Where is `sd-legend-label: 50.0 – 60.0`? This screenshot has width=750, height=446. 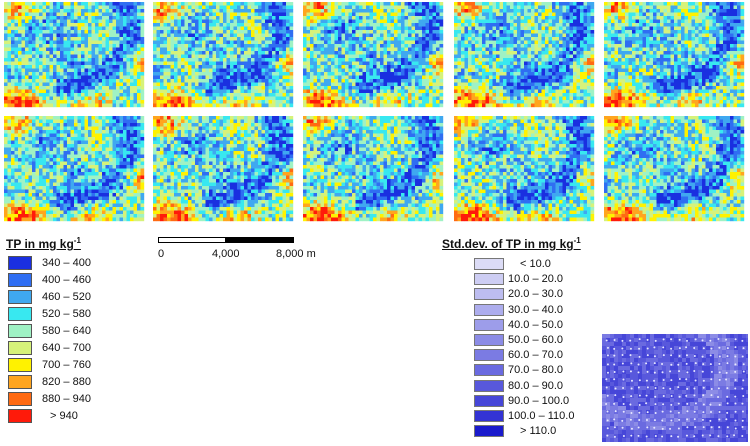
sd-legend-label: 50.0 – 60.0 is located at coordinates (536, 340).